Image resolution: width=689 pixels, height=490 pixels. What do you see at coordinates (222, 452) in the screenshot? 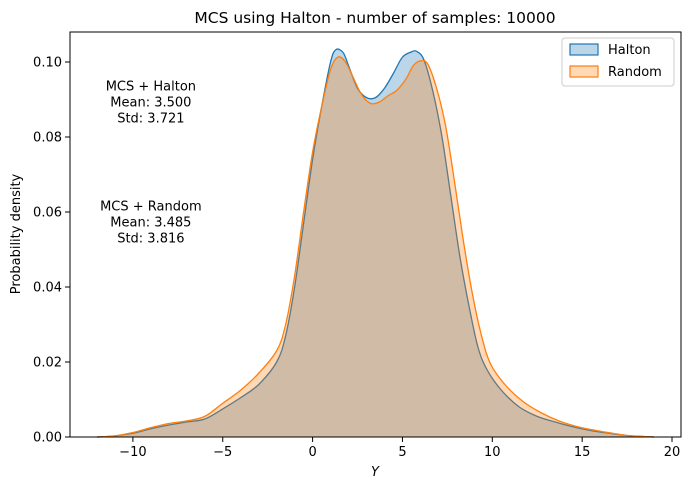
I see `x-tick-label: −5` at bounding box center [222, 452].